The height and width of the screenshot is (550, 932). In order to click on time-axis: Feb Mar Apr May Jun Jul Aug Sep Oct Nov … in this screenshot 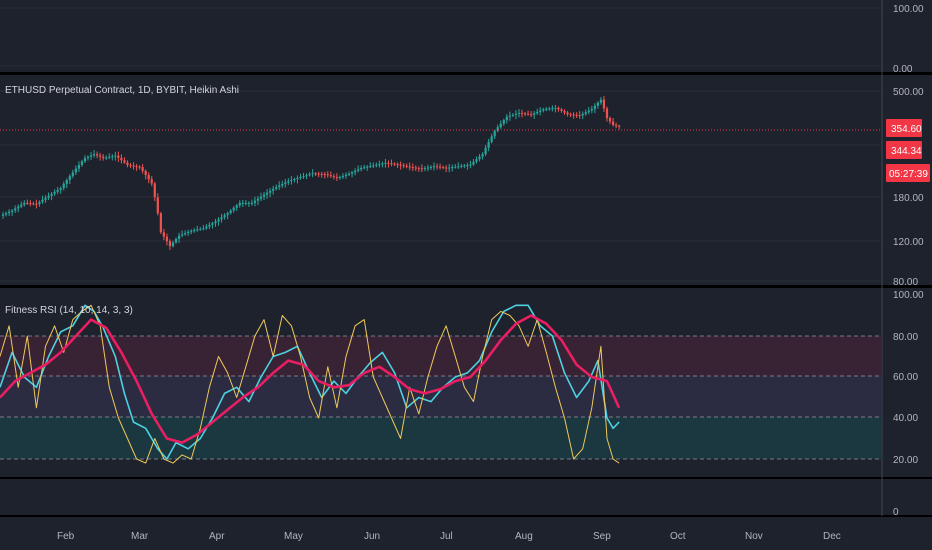, I will do `click(449, 536)`.